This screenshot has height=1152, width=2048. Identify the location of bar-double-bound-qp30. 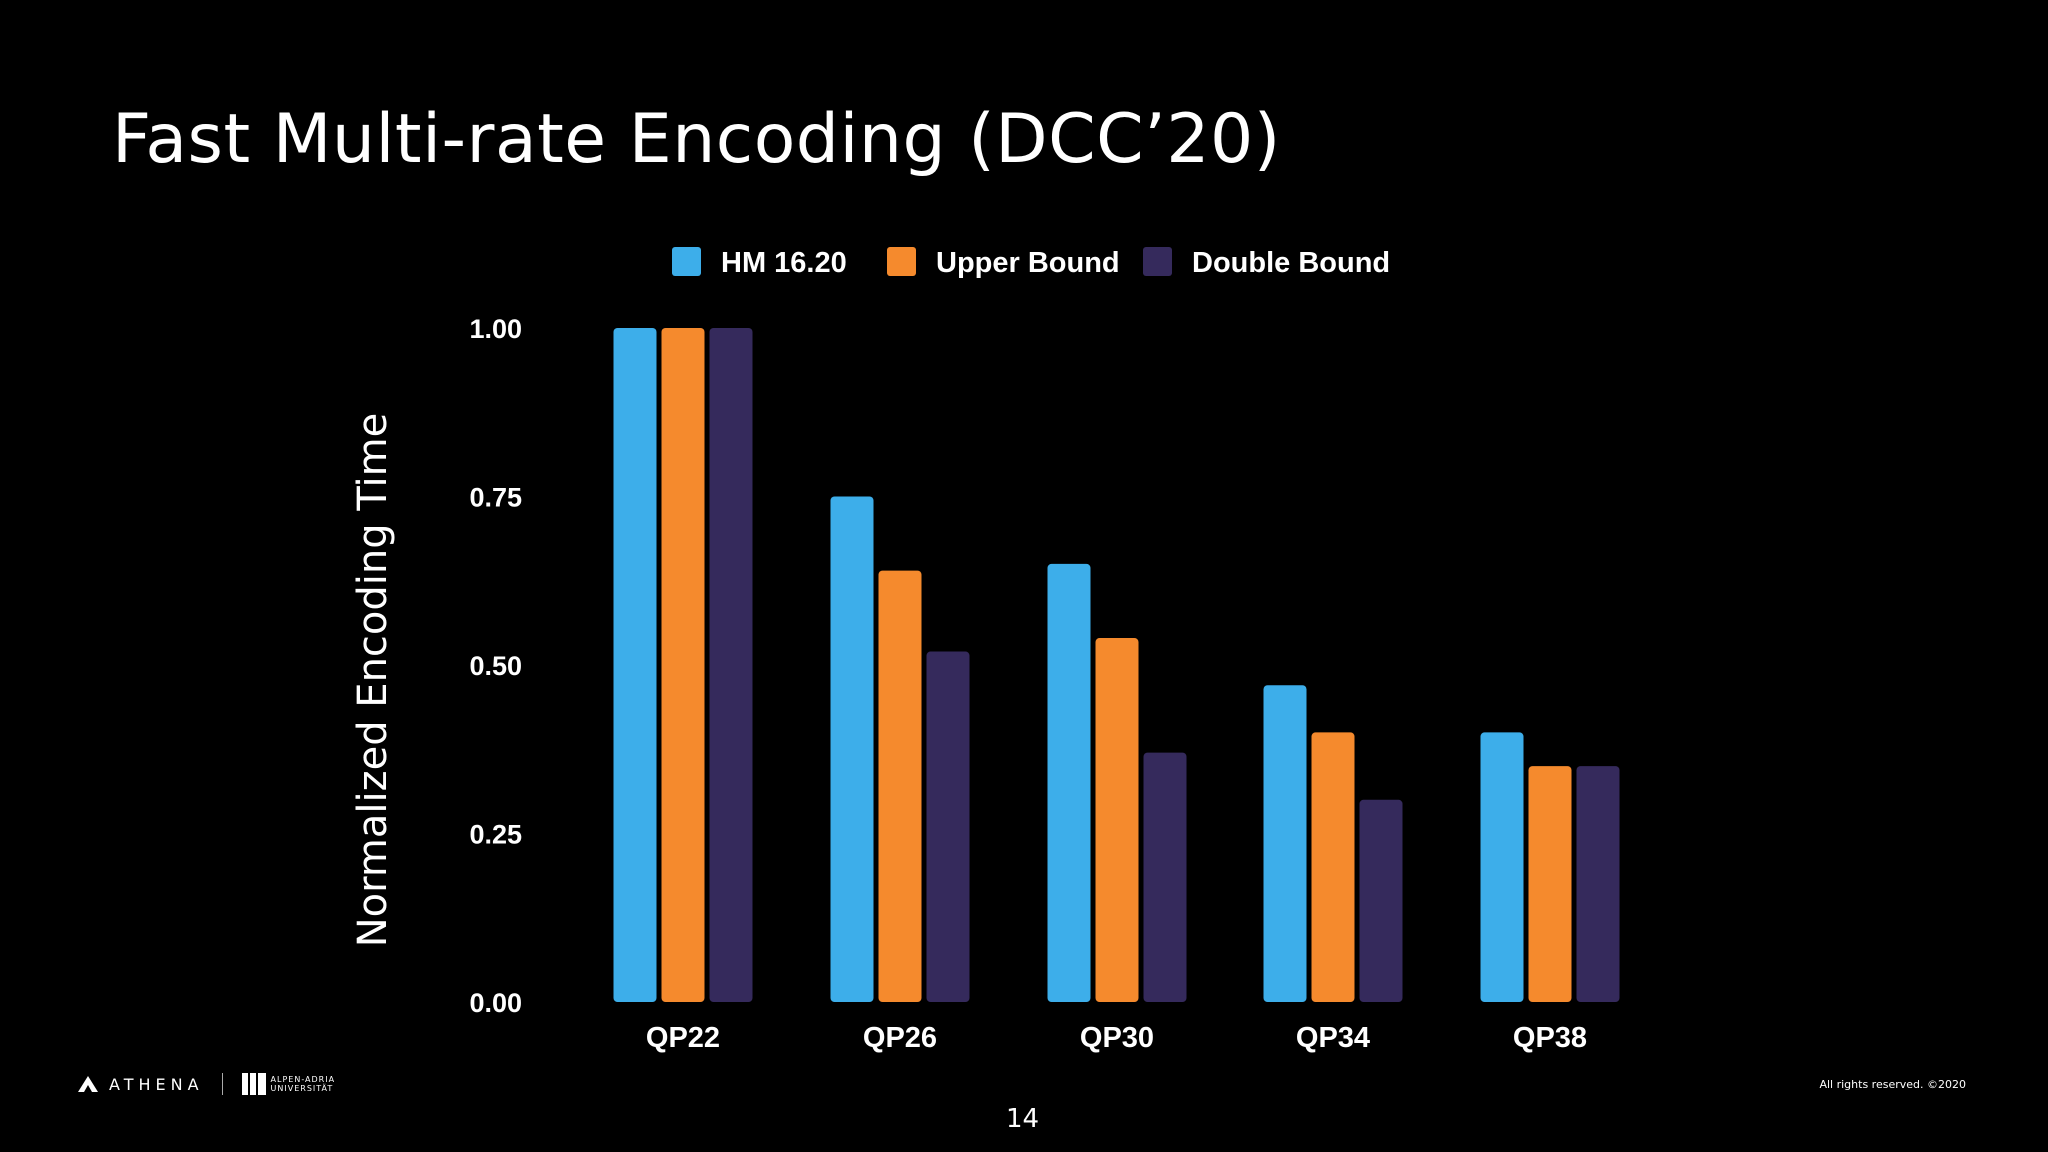
(1165, 877).